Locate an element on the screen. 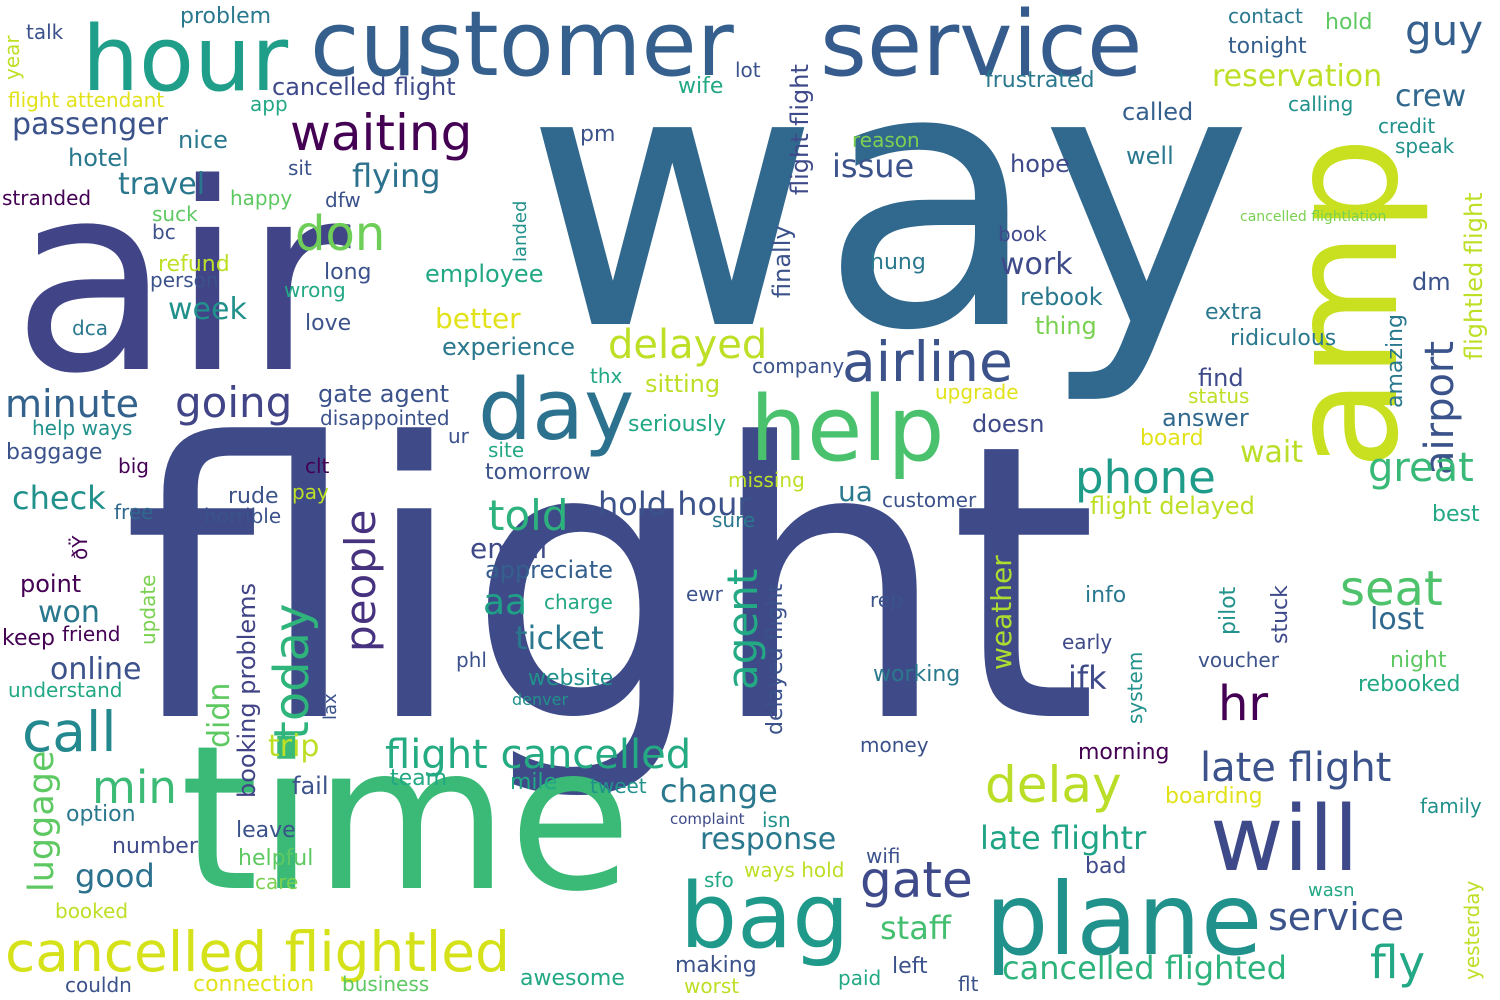 Image resolution: width=1500 pixels, height=1000 pixels. word: air is located at coordinates (181, 280).